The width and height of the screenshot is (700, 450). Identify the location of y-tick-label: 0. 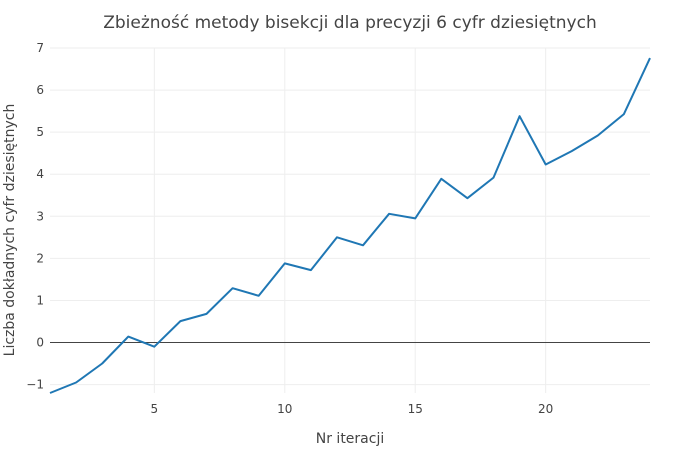
(40, 343).